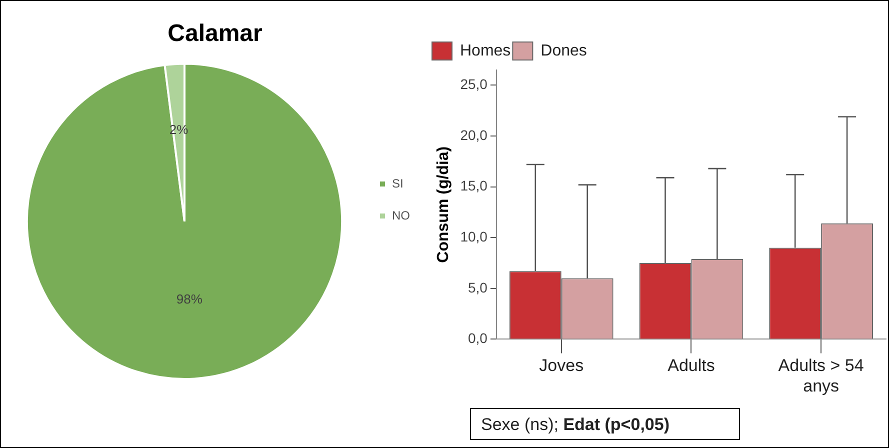  I want to click on data-label: 98%, so click(189, 299).